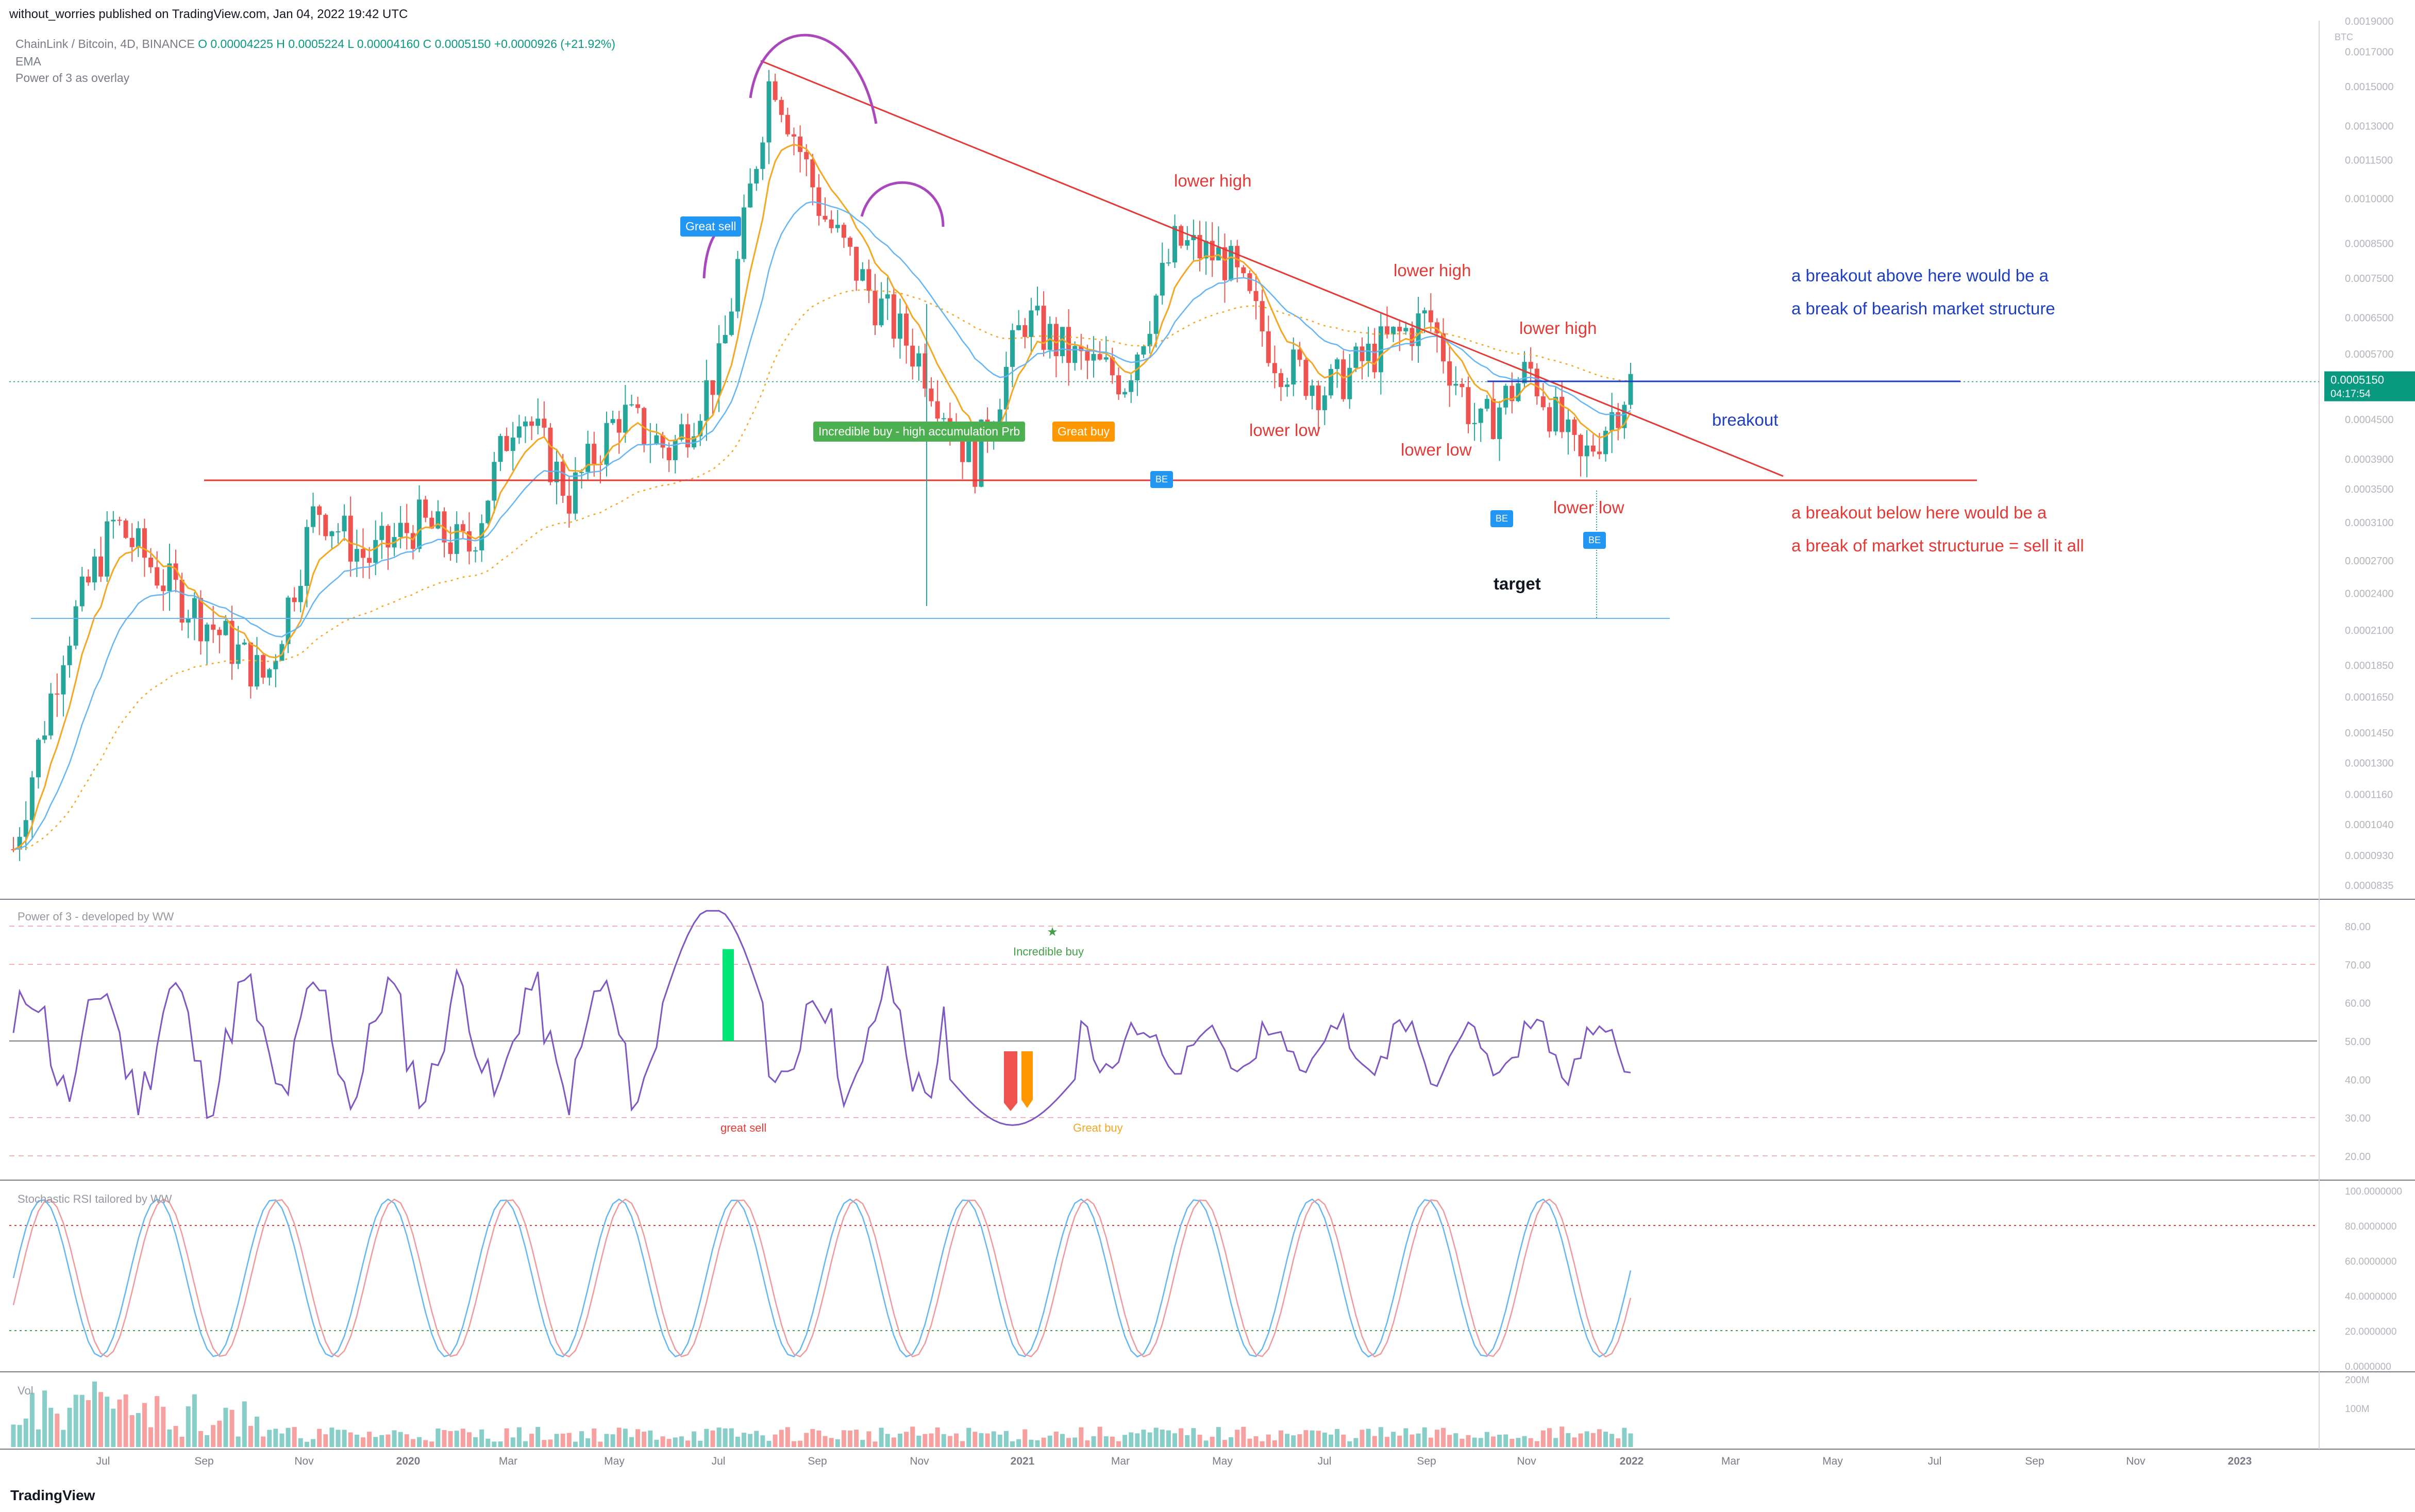 This screenshot has height=1512, width=2415. I want to click on rsi-tick-label: 20.00, so click(2358, 1157).